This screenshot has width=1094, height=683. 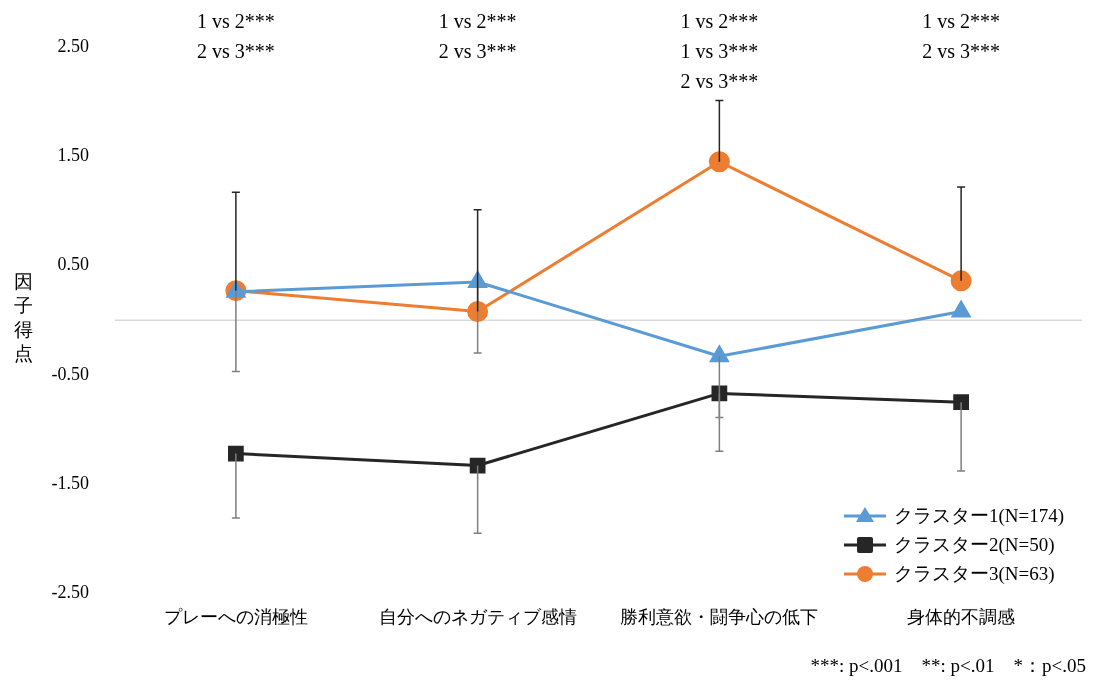 What do you see at coordinates (73, 45) in the screenshot?
I see `y-tick-label: 2.50` at bounding box center [73, 45].